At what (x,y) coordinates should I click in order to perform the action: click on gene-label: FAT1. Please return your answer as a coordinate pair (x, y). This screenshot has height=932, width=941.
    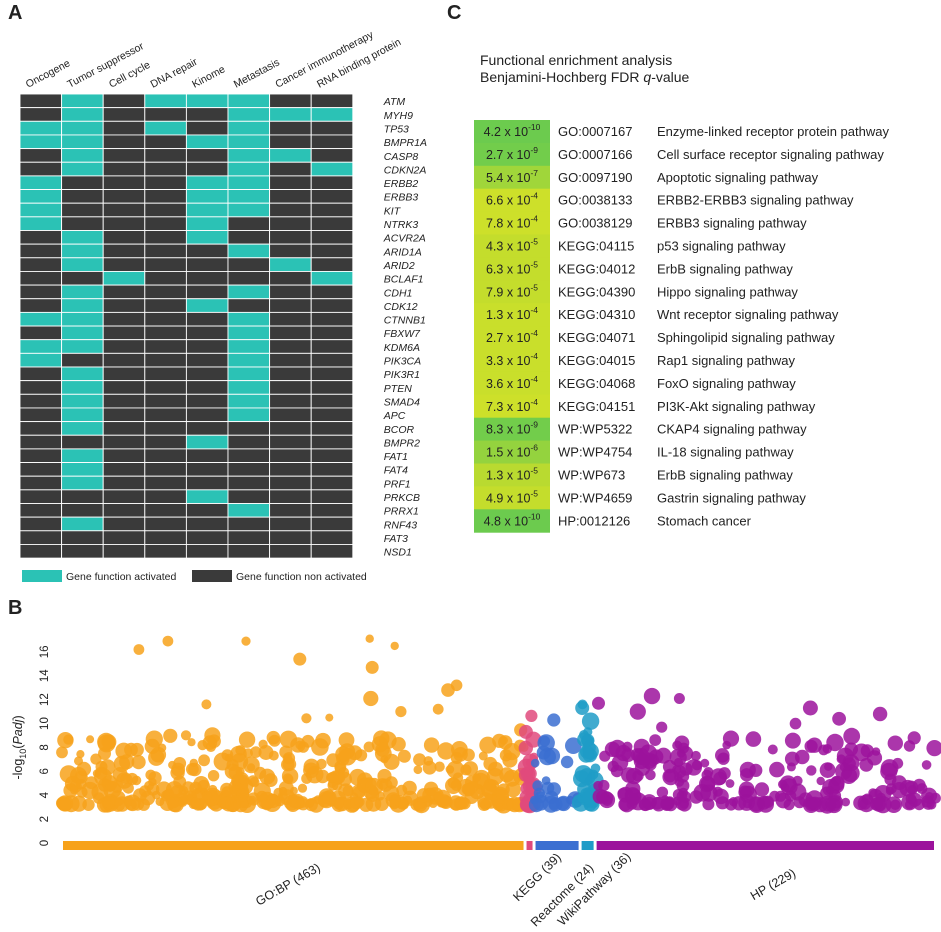
    Looking at the image, I should click on (396, 457).